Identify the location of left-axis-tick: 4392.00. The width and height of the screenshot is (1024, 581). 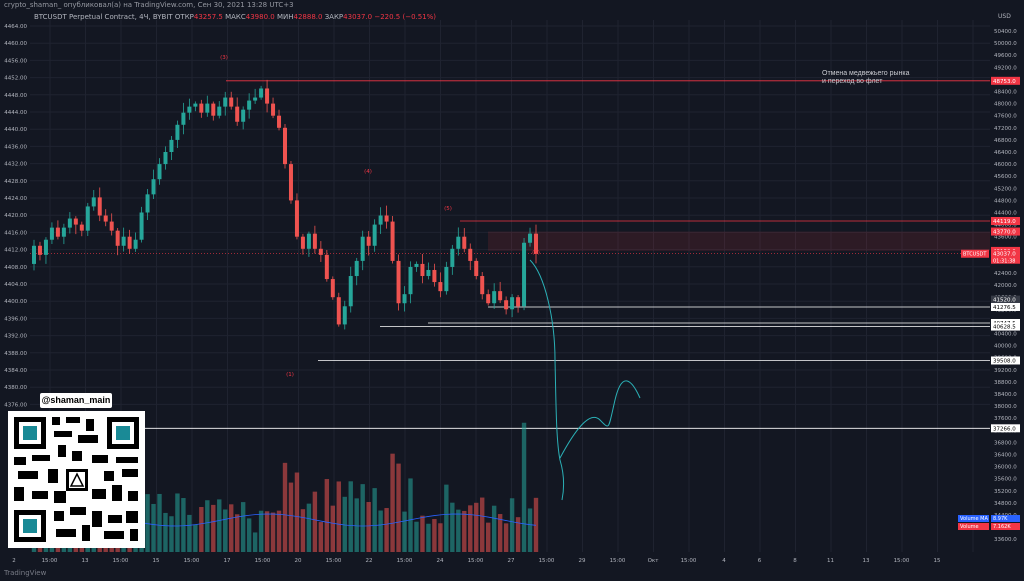
(15, 337).